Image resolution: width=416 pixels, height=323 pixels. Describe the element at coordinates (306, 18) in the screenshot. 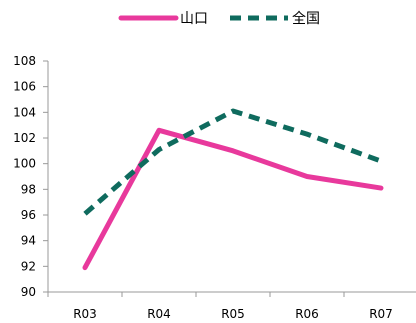

I see `legend-label-national: 全国` at that location.